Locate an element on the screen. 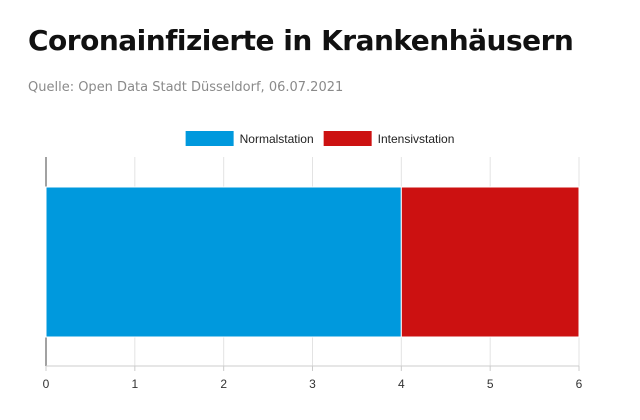  x-tick-label: 4 is located at coordinates (401, 384).